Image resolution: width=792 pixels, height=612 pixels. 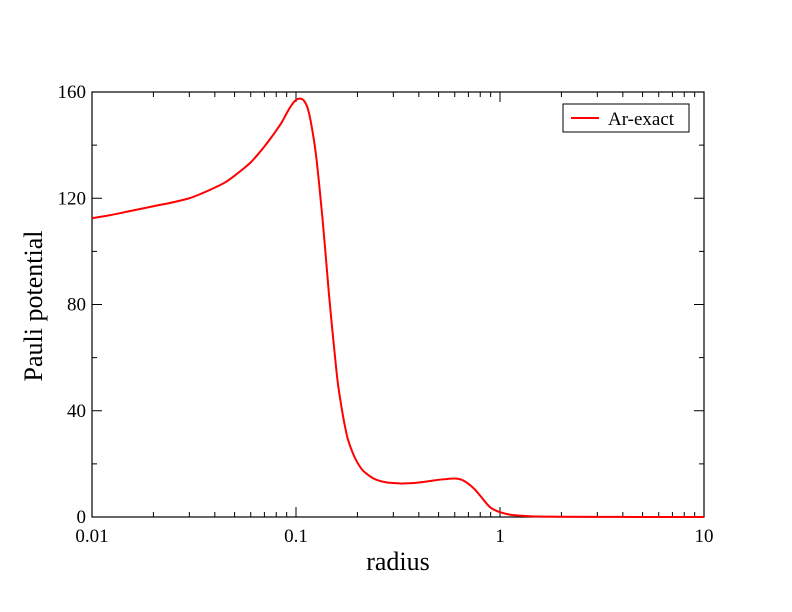 What do you see at coordinates (76, 411) in the screenshot?
I see `y-tick-label: 40` at bounding box center [76, 411].